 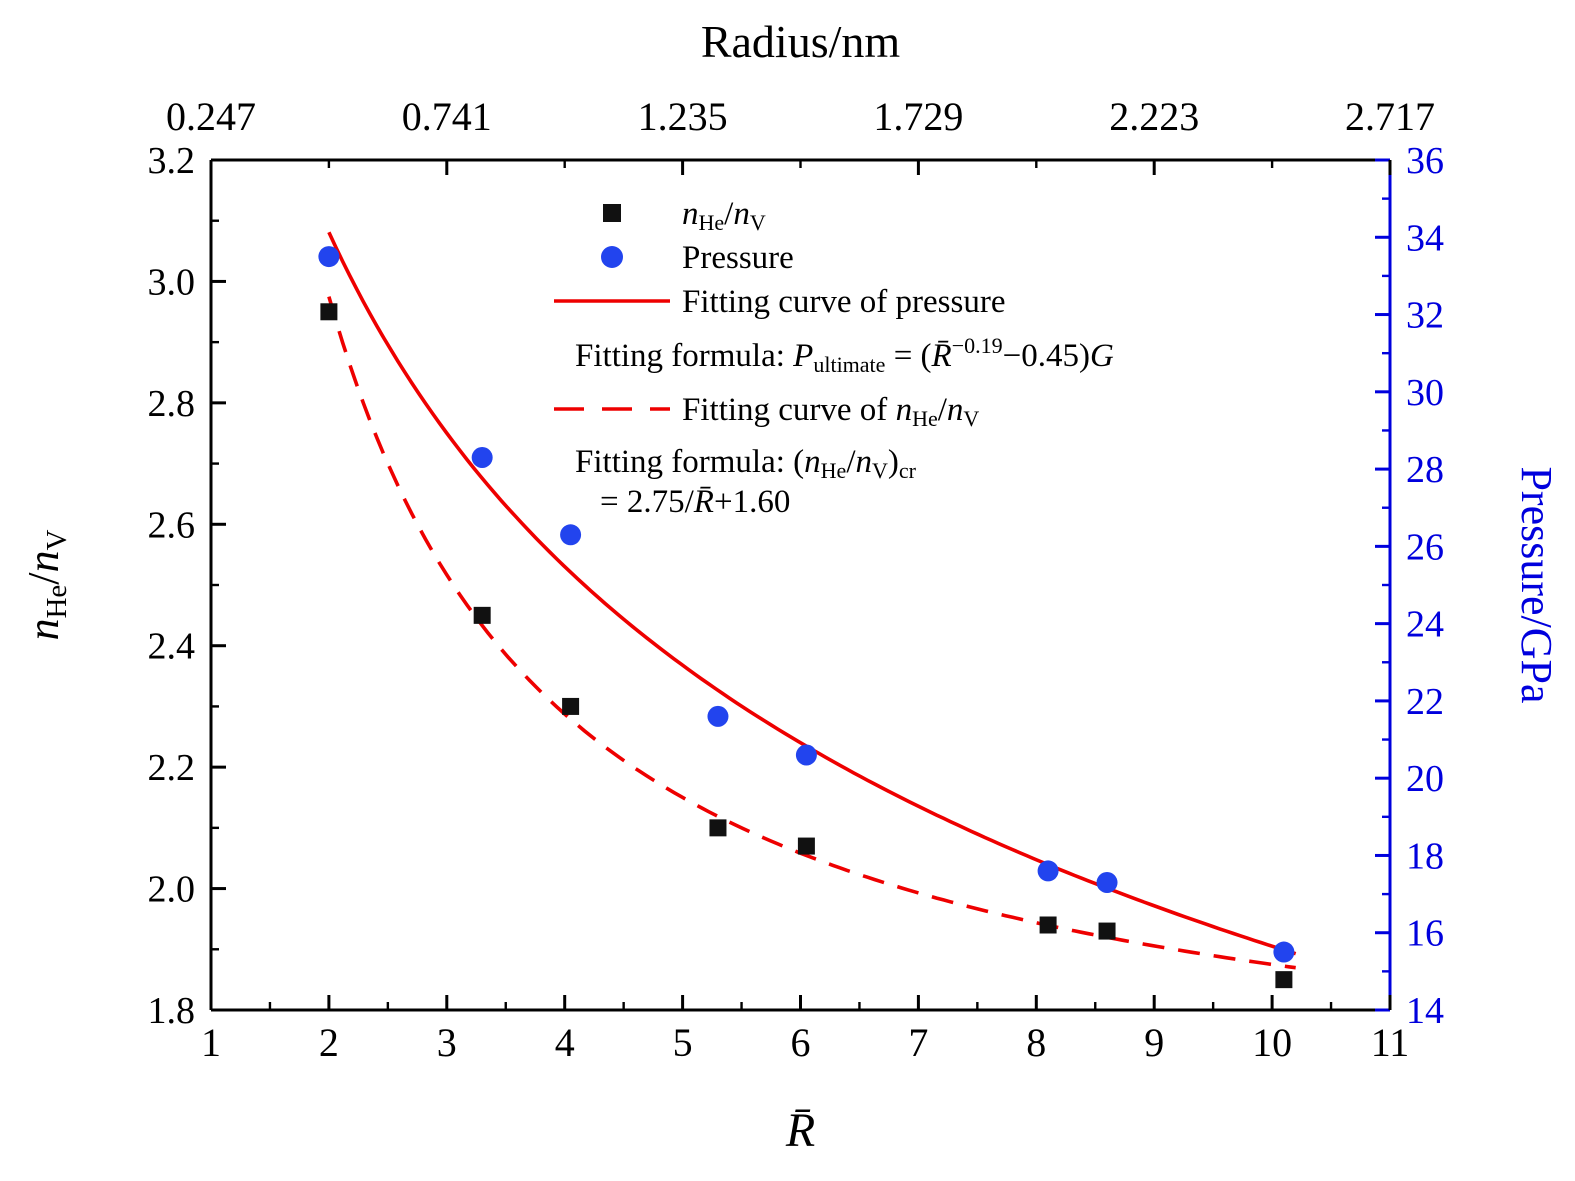 What do you see at coordinates (918, 116) in the screenshot?
I see `top-axis-tick-label: 1.729` at bounding box center [918, 116].